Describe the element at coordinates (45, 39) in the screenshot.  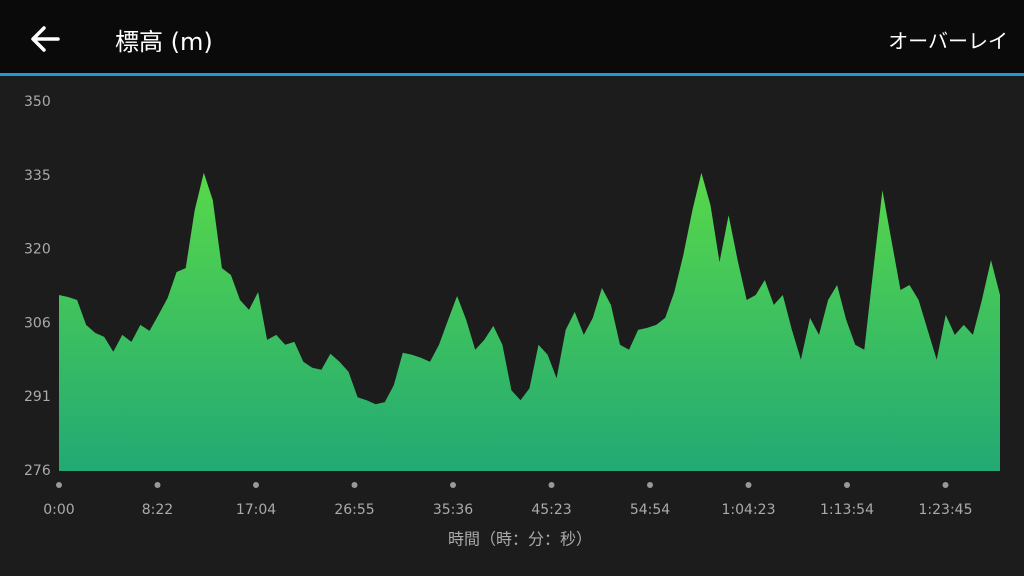
I see `back-button` at that location.